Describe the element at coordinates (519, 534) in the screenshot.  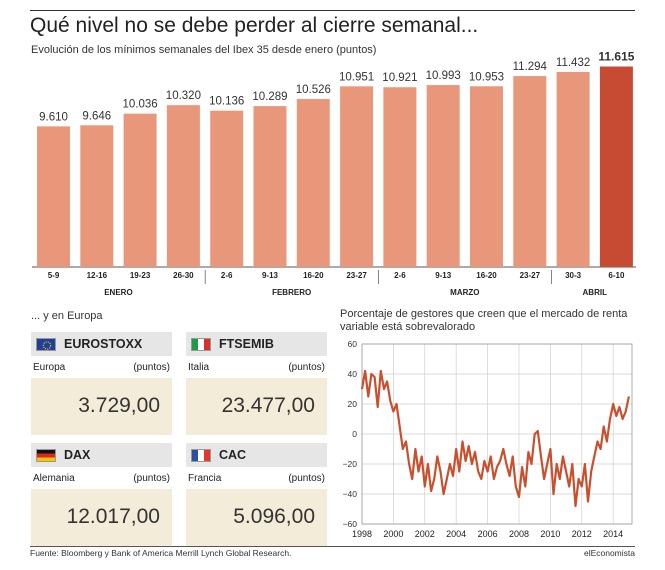
I see `x-tick-label: 2008` at that location.